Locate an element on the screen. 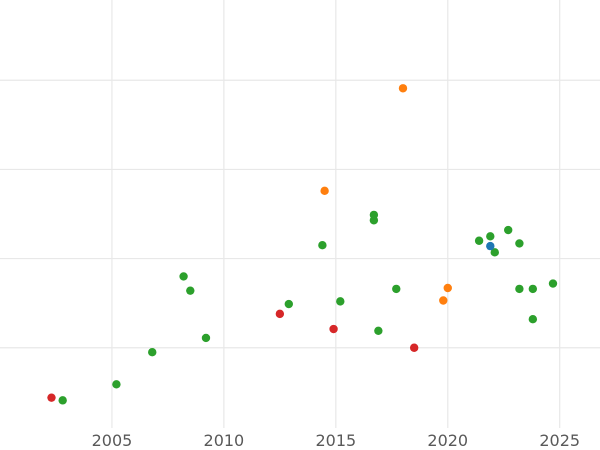 This screenshot has height=450, width=600. x-tick-label: 2015 is located at coordinates (335, 440).